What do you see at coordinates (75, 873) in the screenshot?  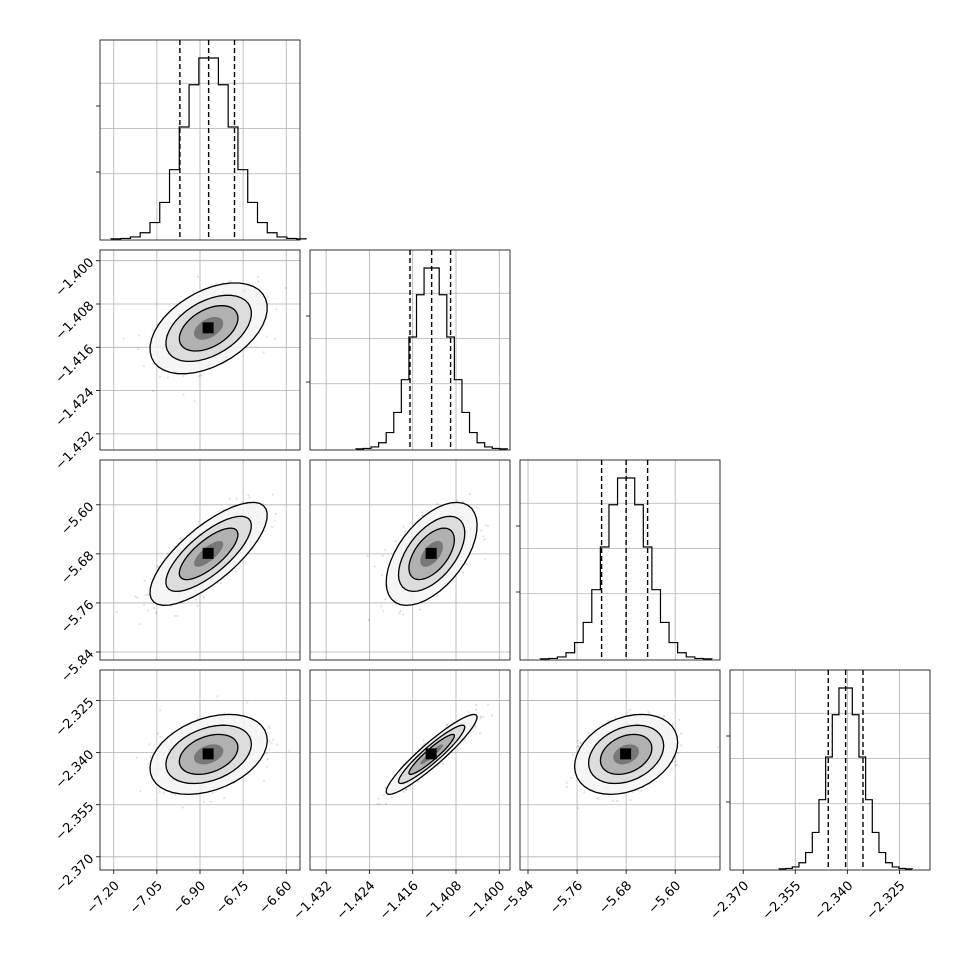 I see `y-tick-label: −2.370` at bounding box center [75, 873].